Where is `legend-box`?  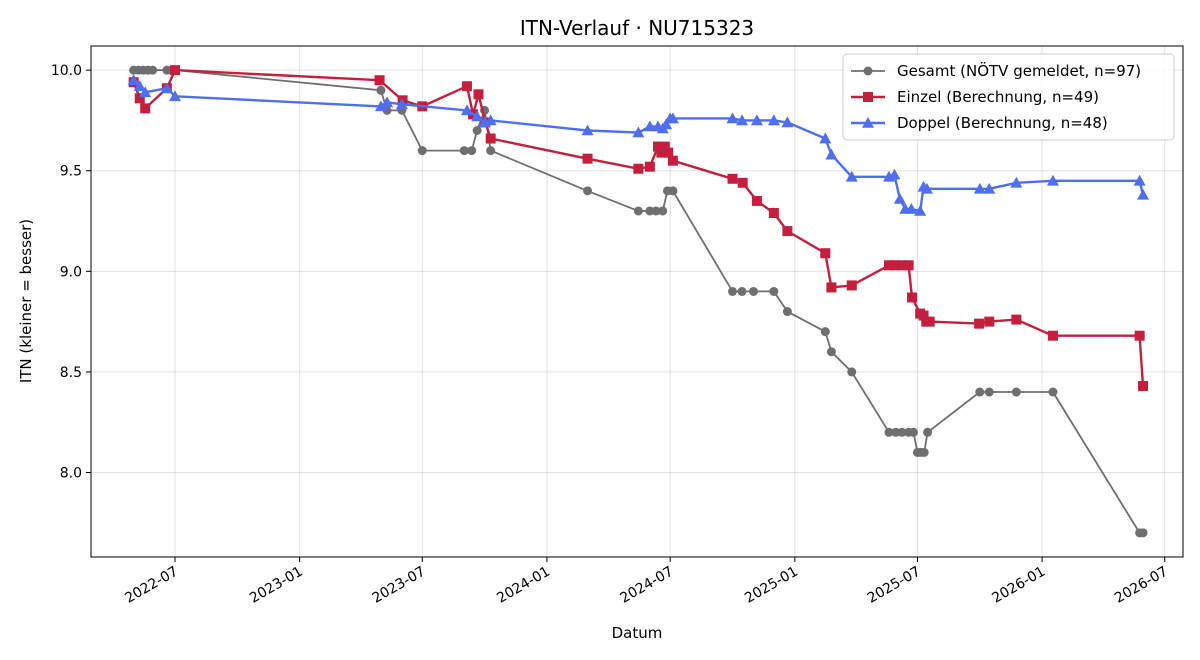 legend-box is located at coordinates (1008, 97).